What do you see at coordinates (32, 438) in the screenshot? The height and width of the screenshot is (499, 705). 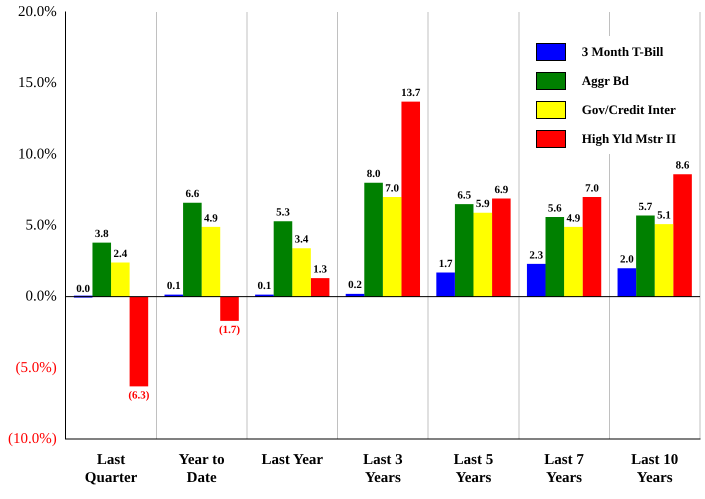 I see `y-tick-label: (10.0%)` at bounding box center [32, 438].